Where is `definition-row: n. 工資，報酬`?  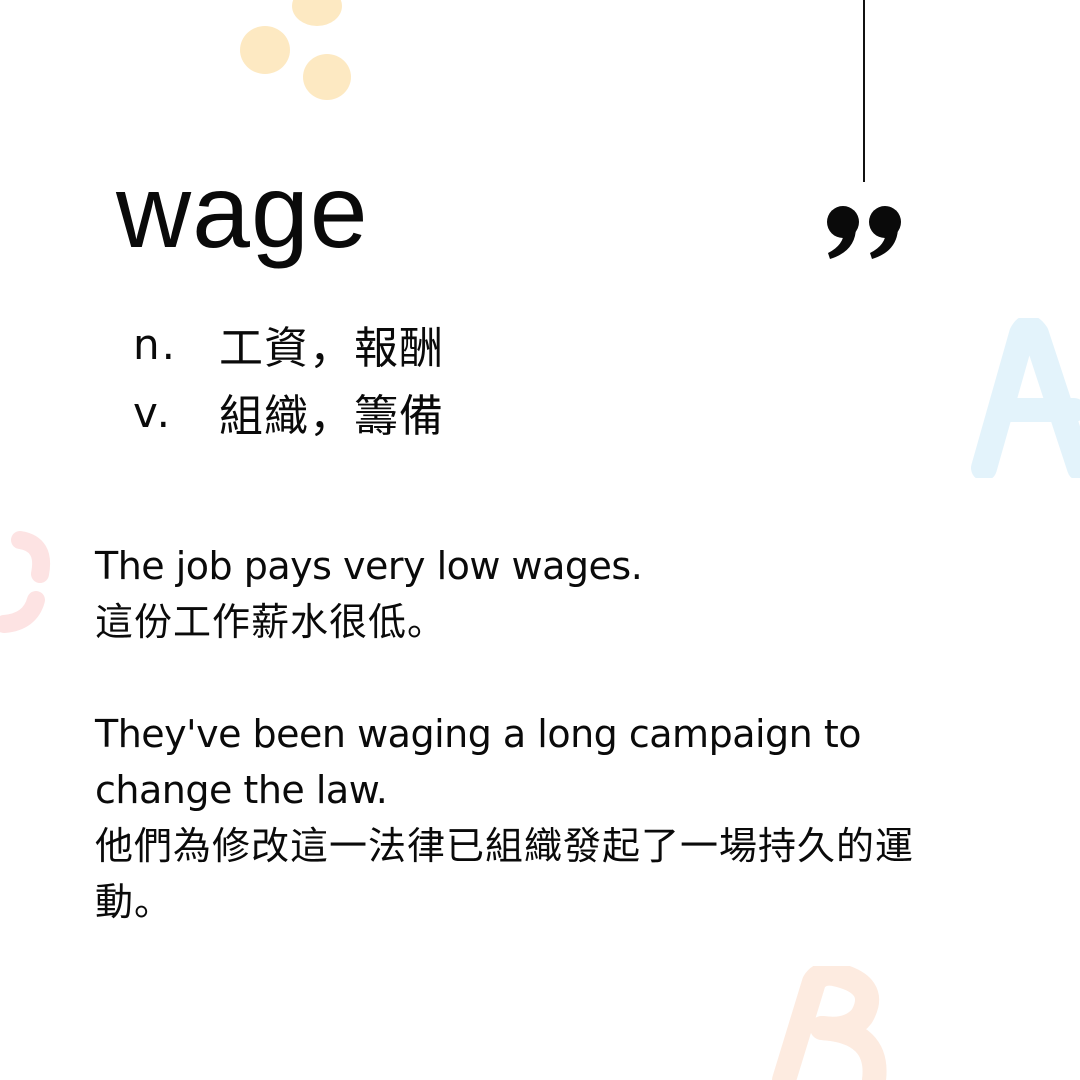
definition-row: n. 工資，報酬 is located at coordinates (288, 344).